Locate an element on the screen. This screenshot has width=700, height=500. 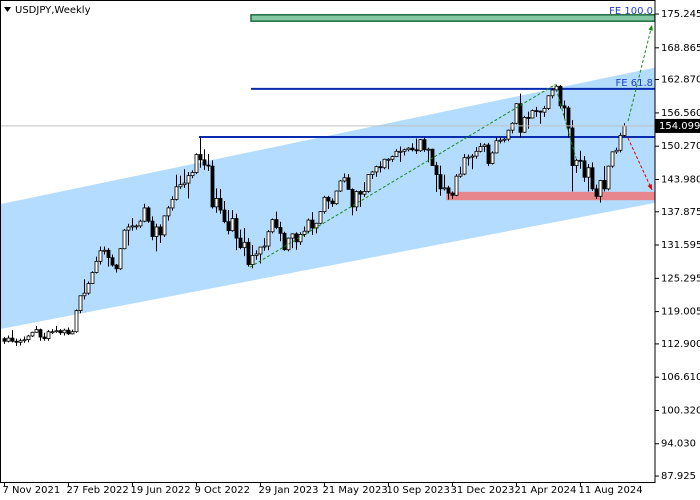
current-price-label: 154.099 is located at coordinates (679, 126).